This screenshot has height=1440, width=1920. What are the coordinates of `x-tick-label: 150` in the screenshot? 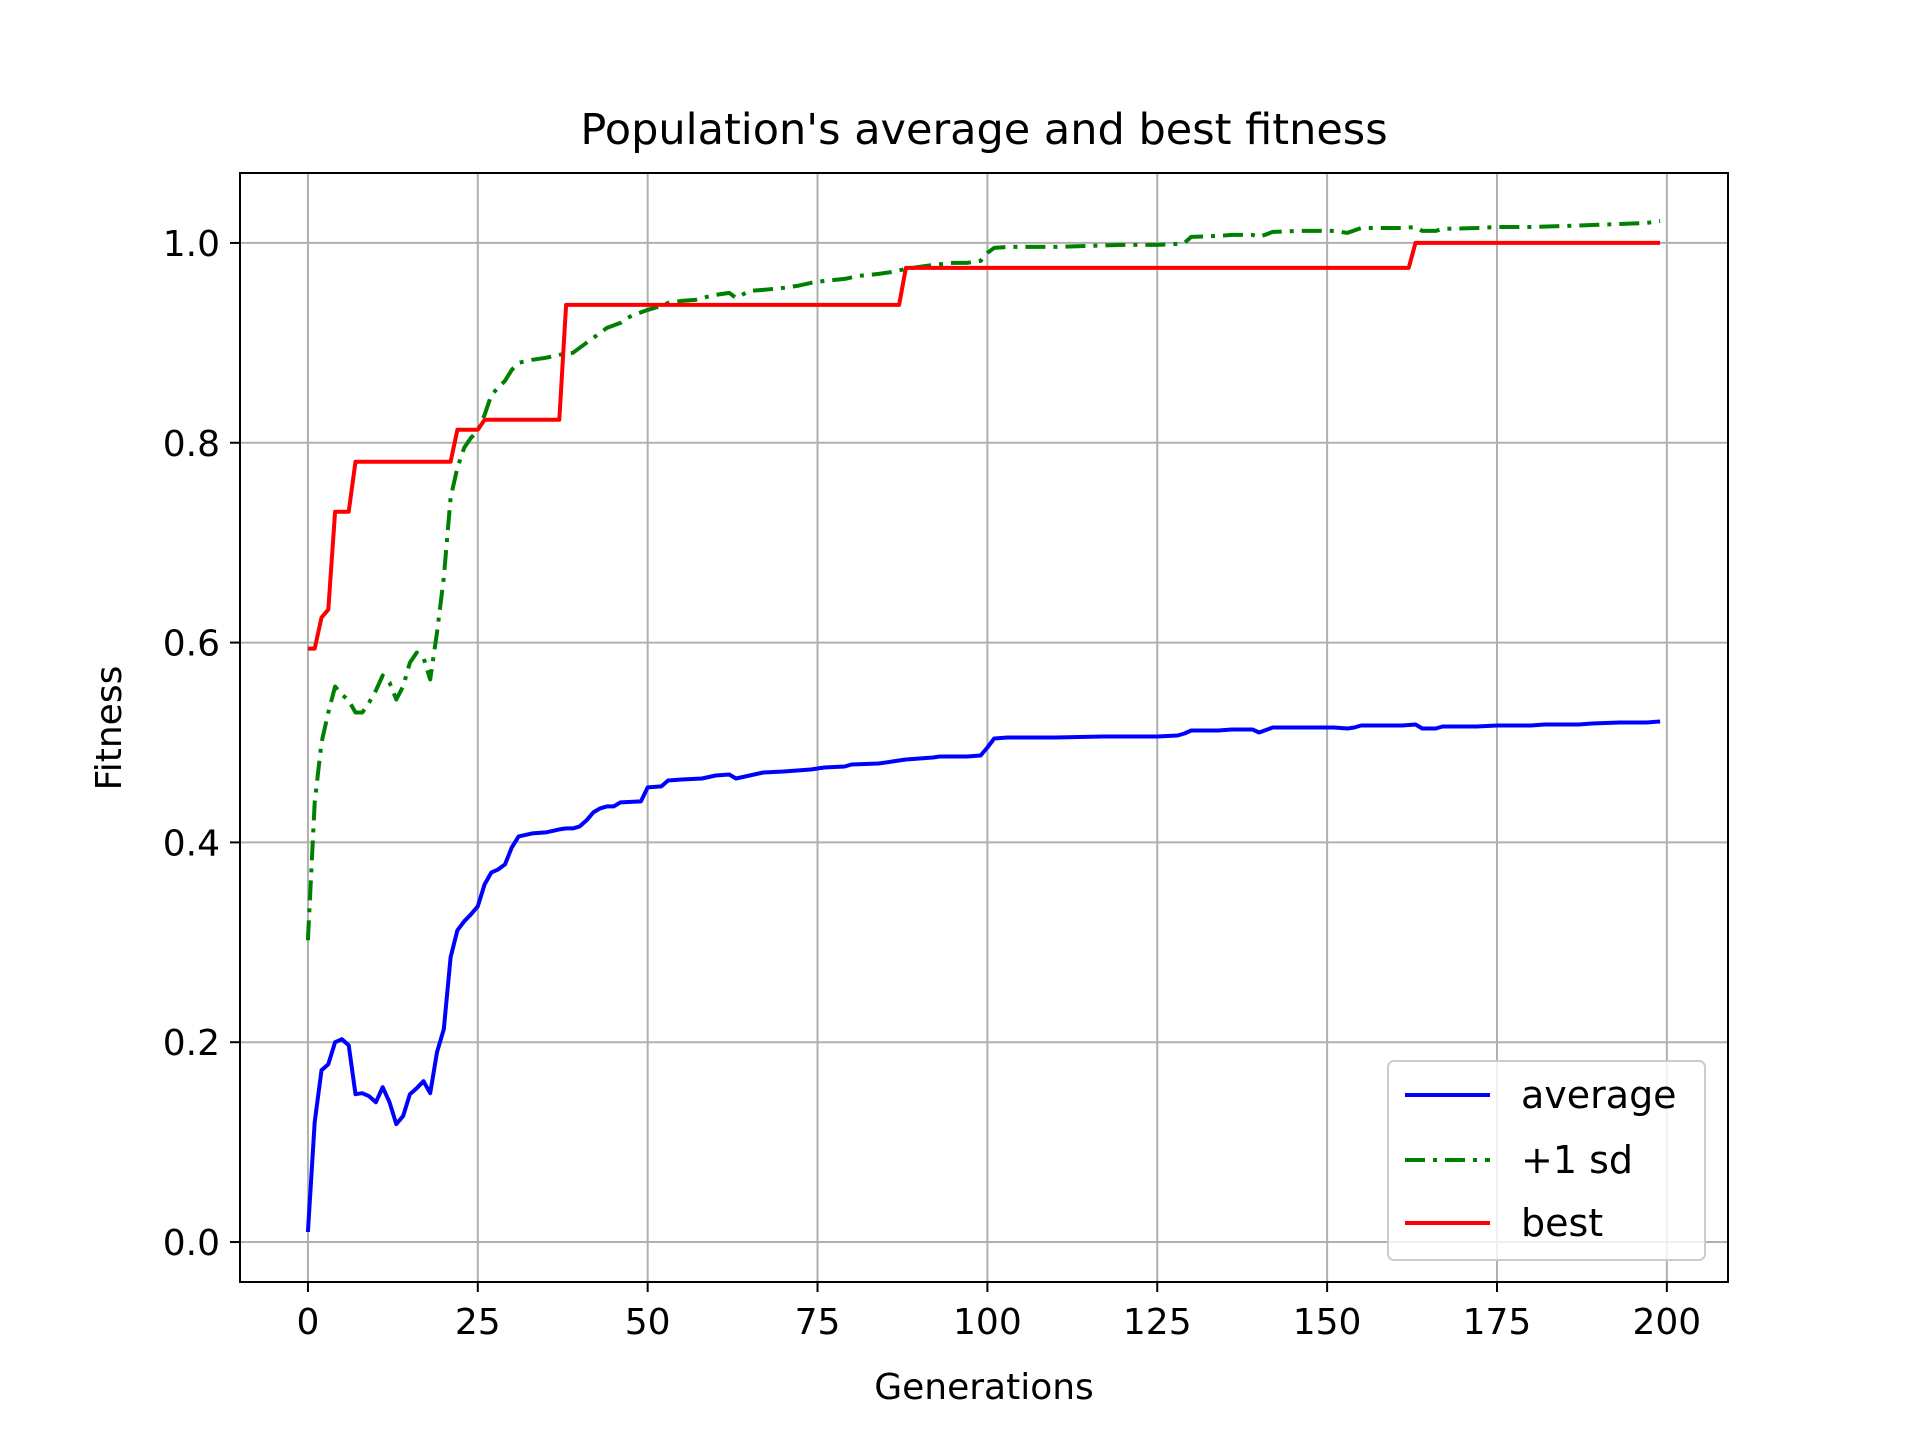 It's located at (1327, 1322).